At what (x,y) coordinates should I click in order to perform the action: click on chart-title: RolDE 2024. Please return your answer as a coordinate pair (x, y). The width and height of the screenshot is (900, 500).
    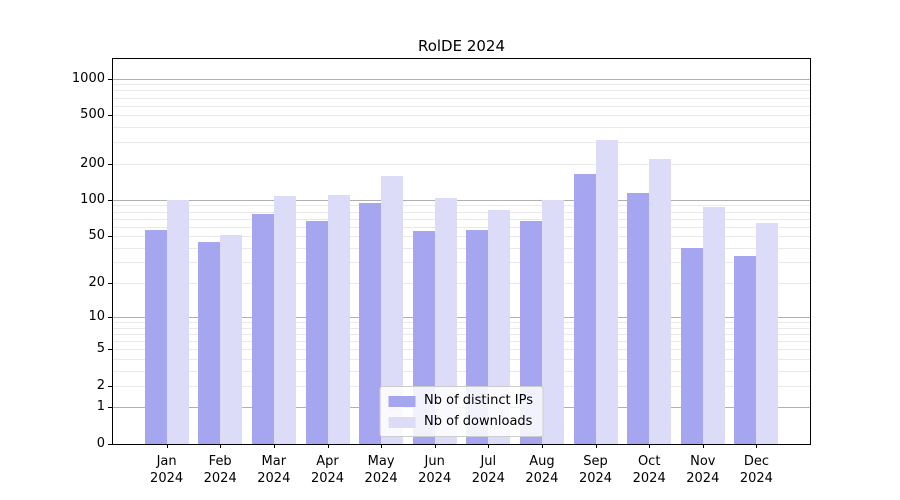
    Looking at the image, I should click on (461, 46).